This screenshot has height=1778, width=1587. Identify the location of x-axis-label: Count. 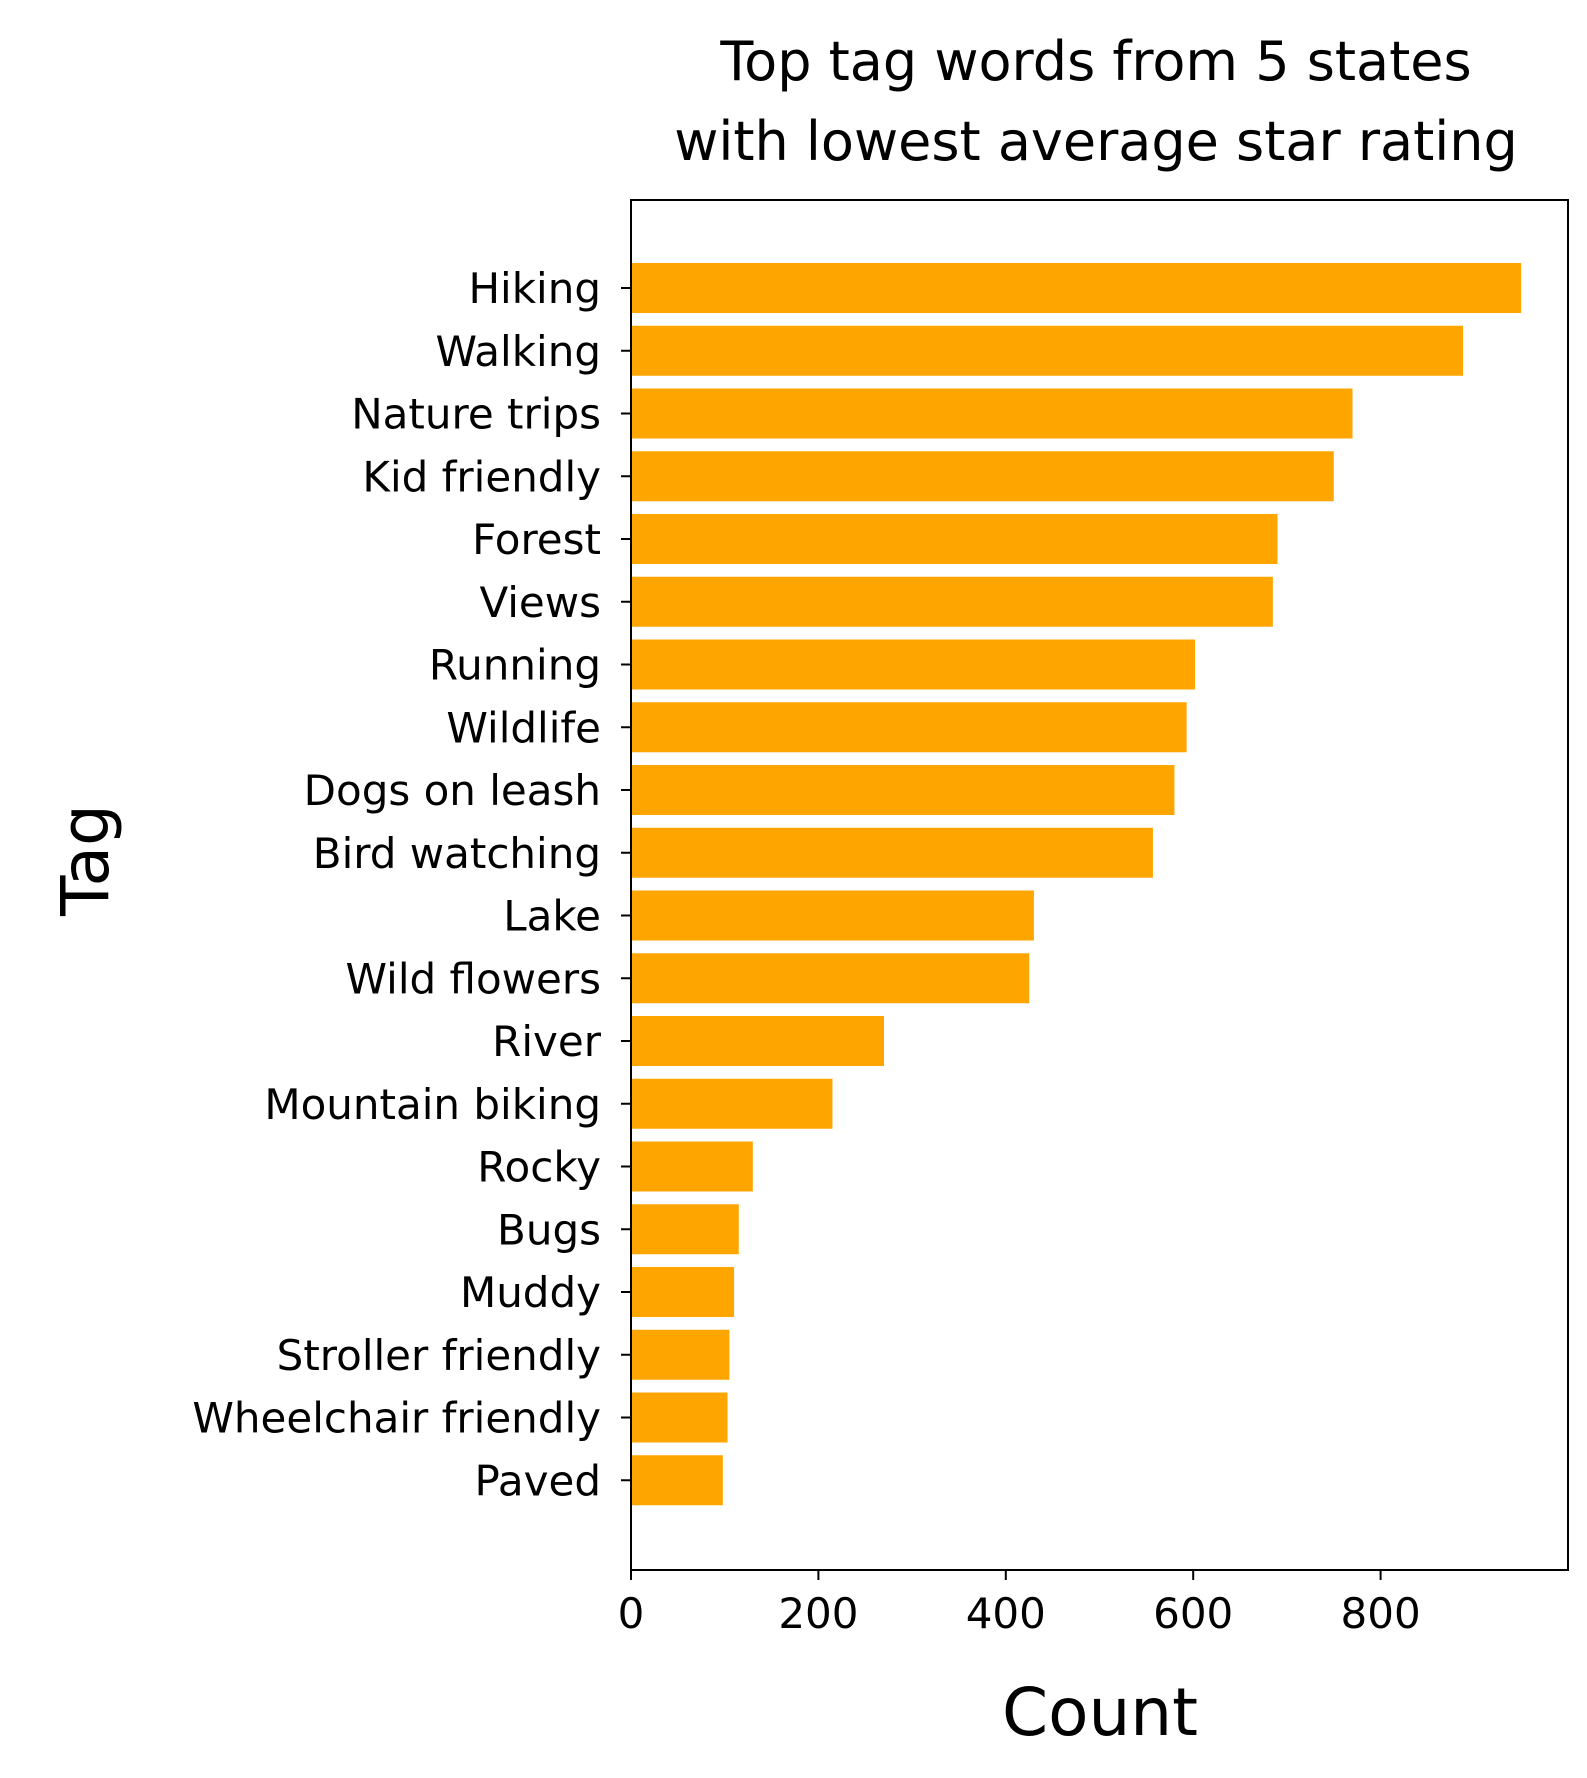
(1100, 1712).